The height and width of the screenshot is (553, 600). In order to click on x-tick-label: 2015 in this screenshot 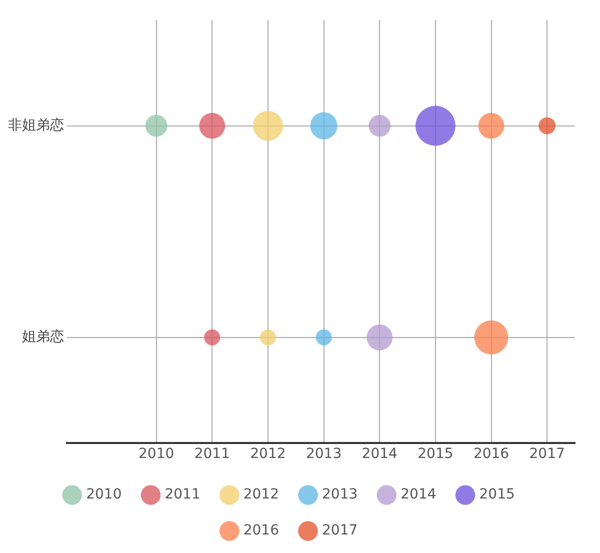, I will do `click(436, 454)`.